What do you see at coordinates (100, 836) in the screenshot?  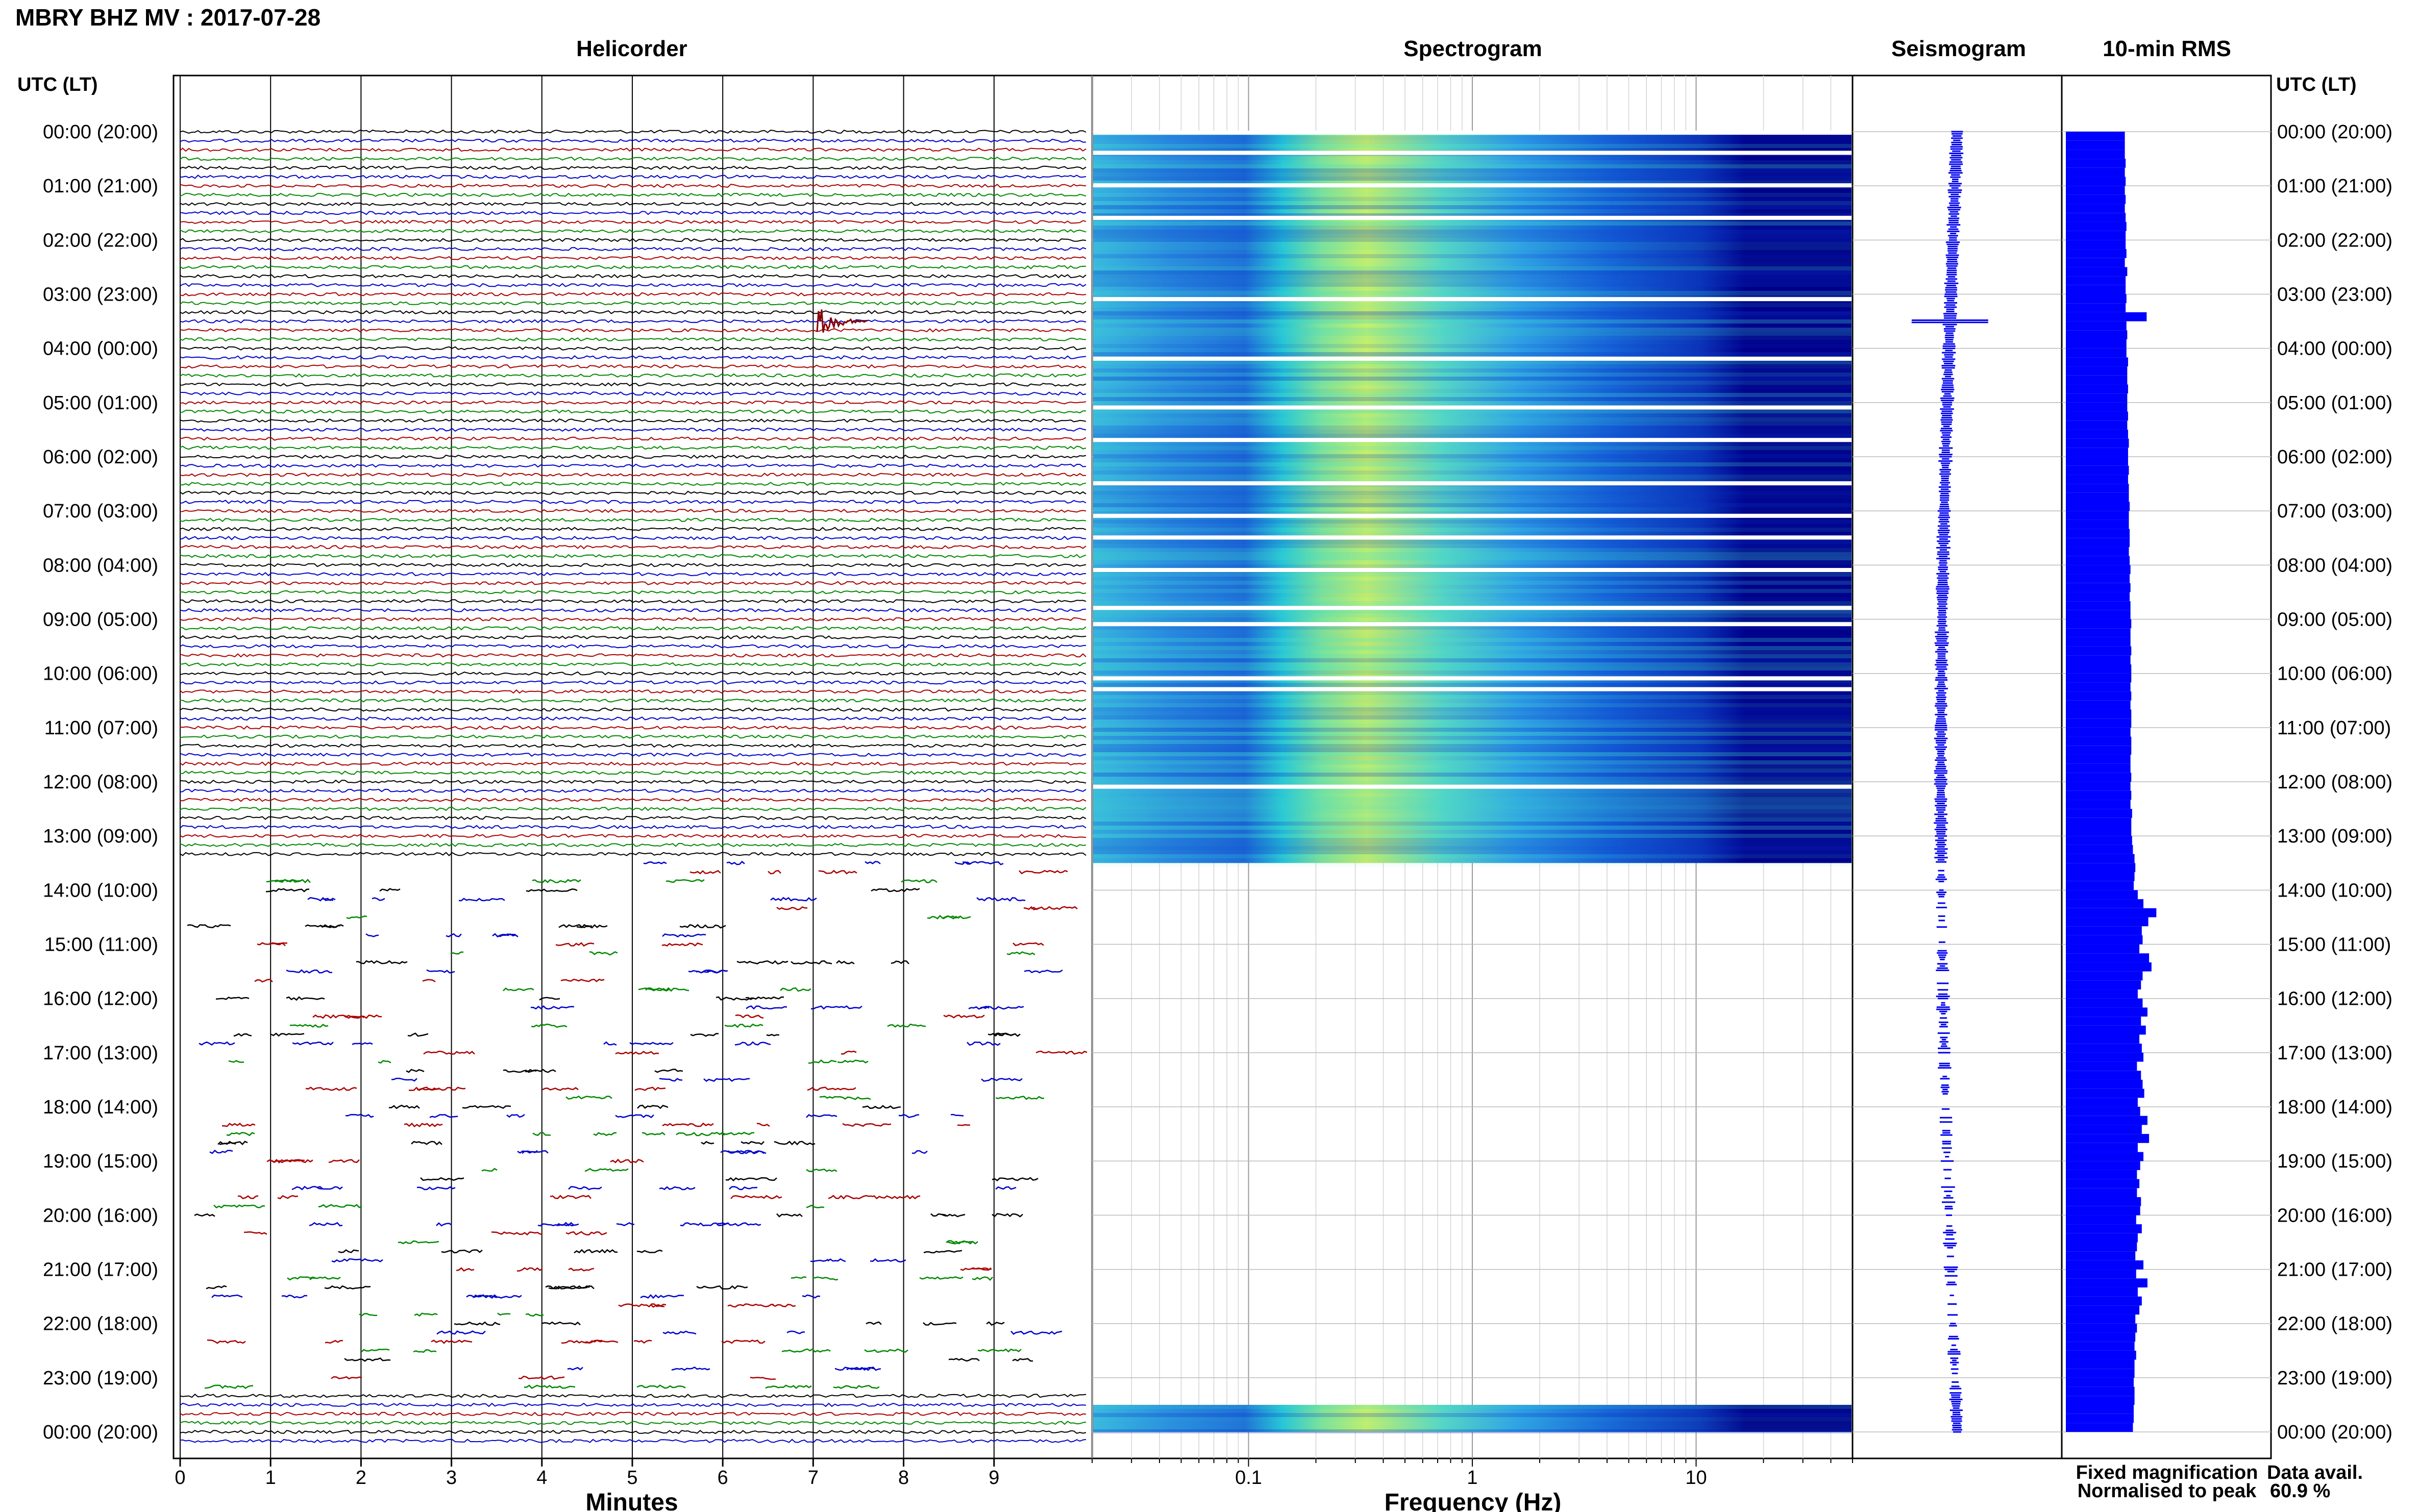 I see `time-label-left: 13:00 (09:00)` at bounding box center [100, 836].